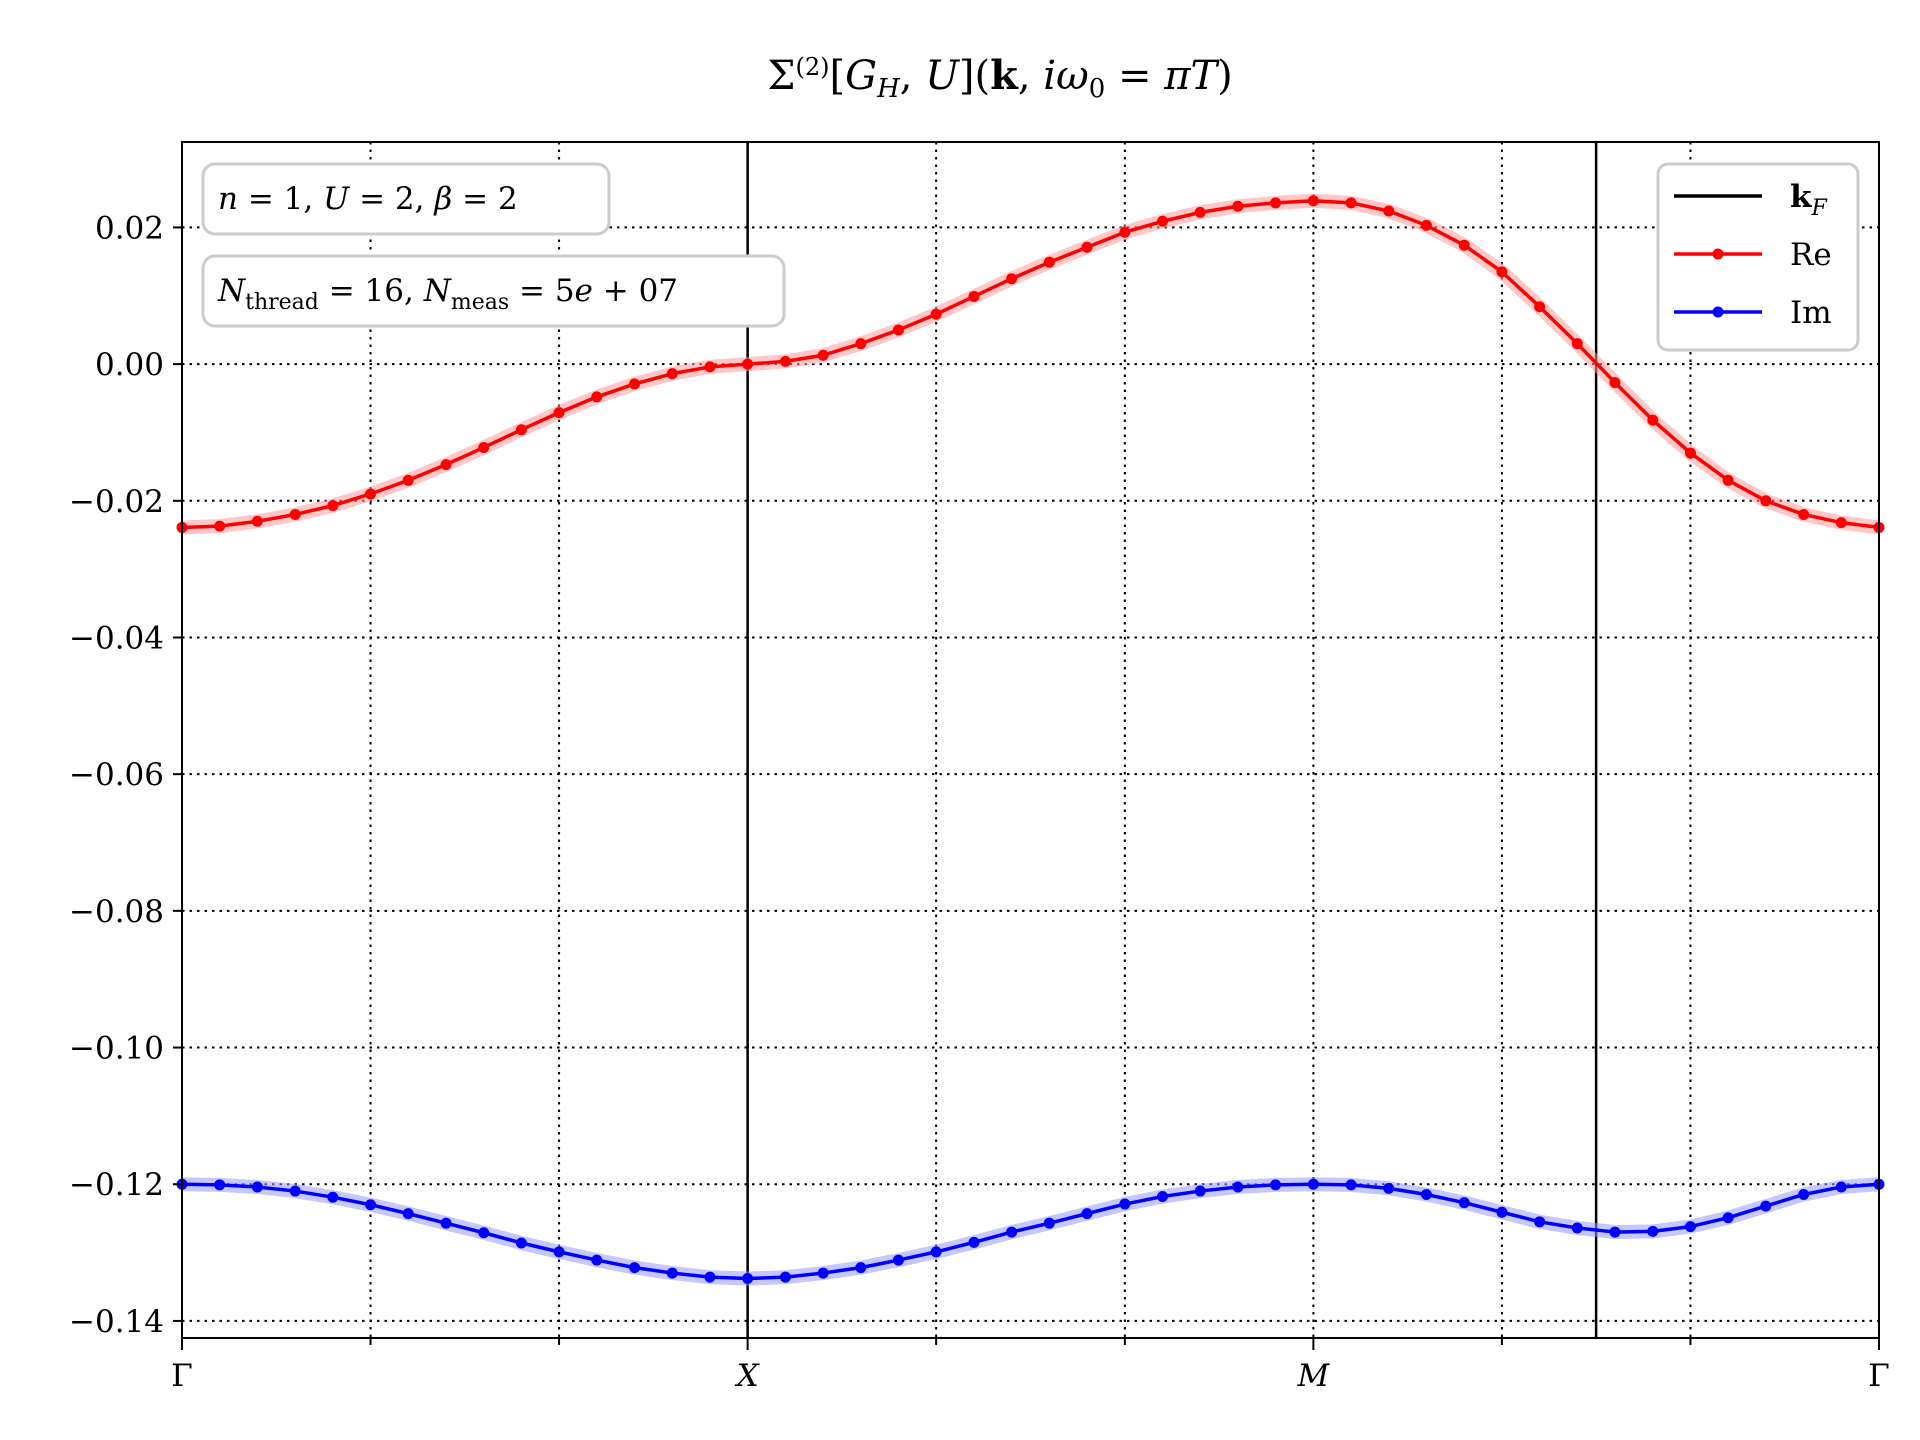 This screenshot has height=1440, width=1920. What do you see at coordinates (748, 1376) in the screenshot?
I see `x-tick-label: X` at bounding box center [748, 1376].